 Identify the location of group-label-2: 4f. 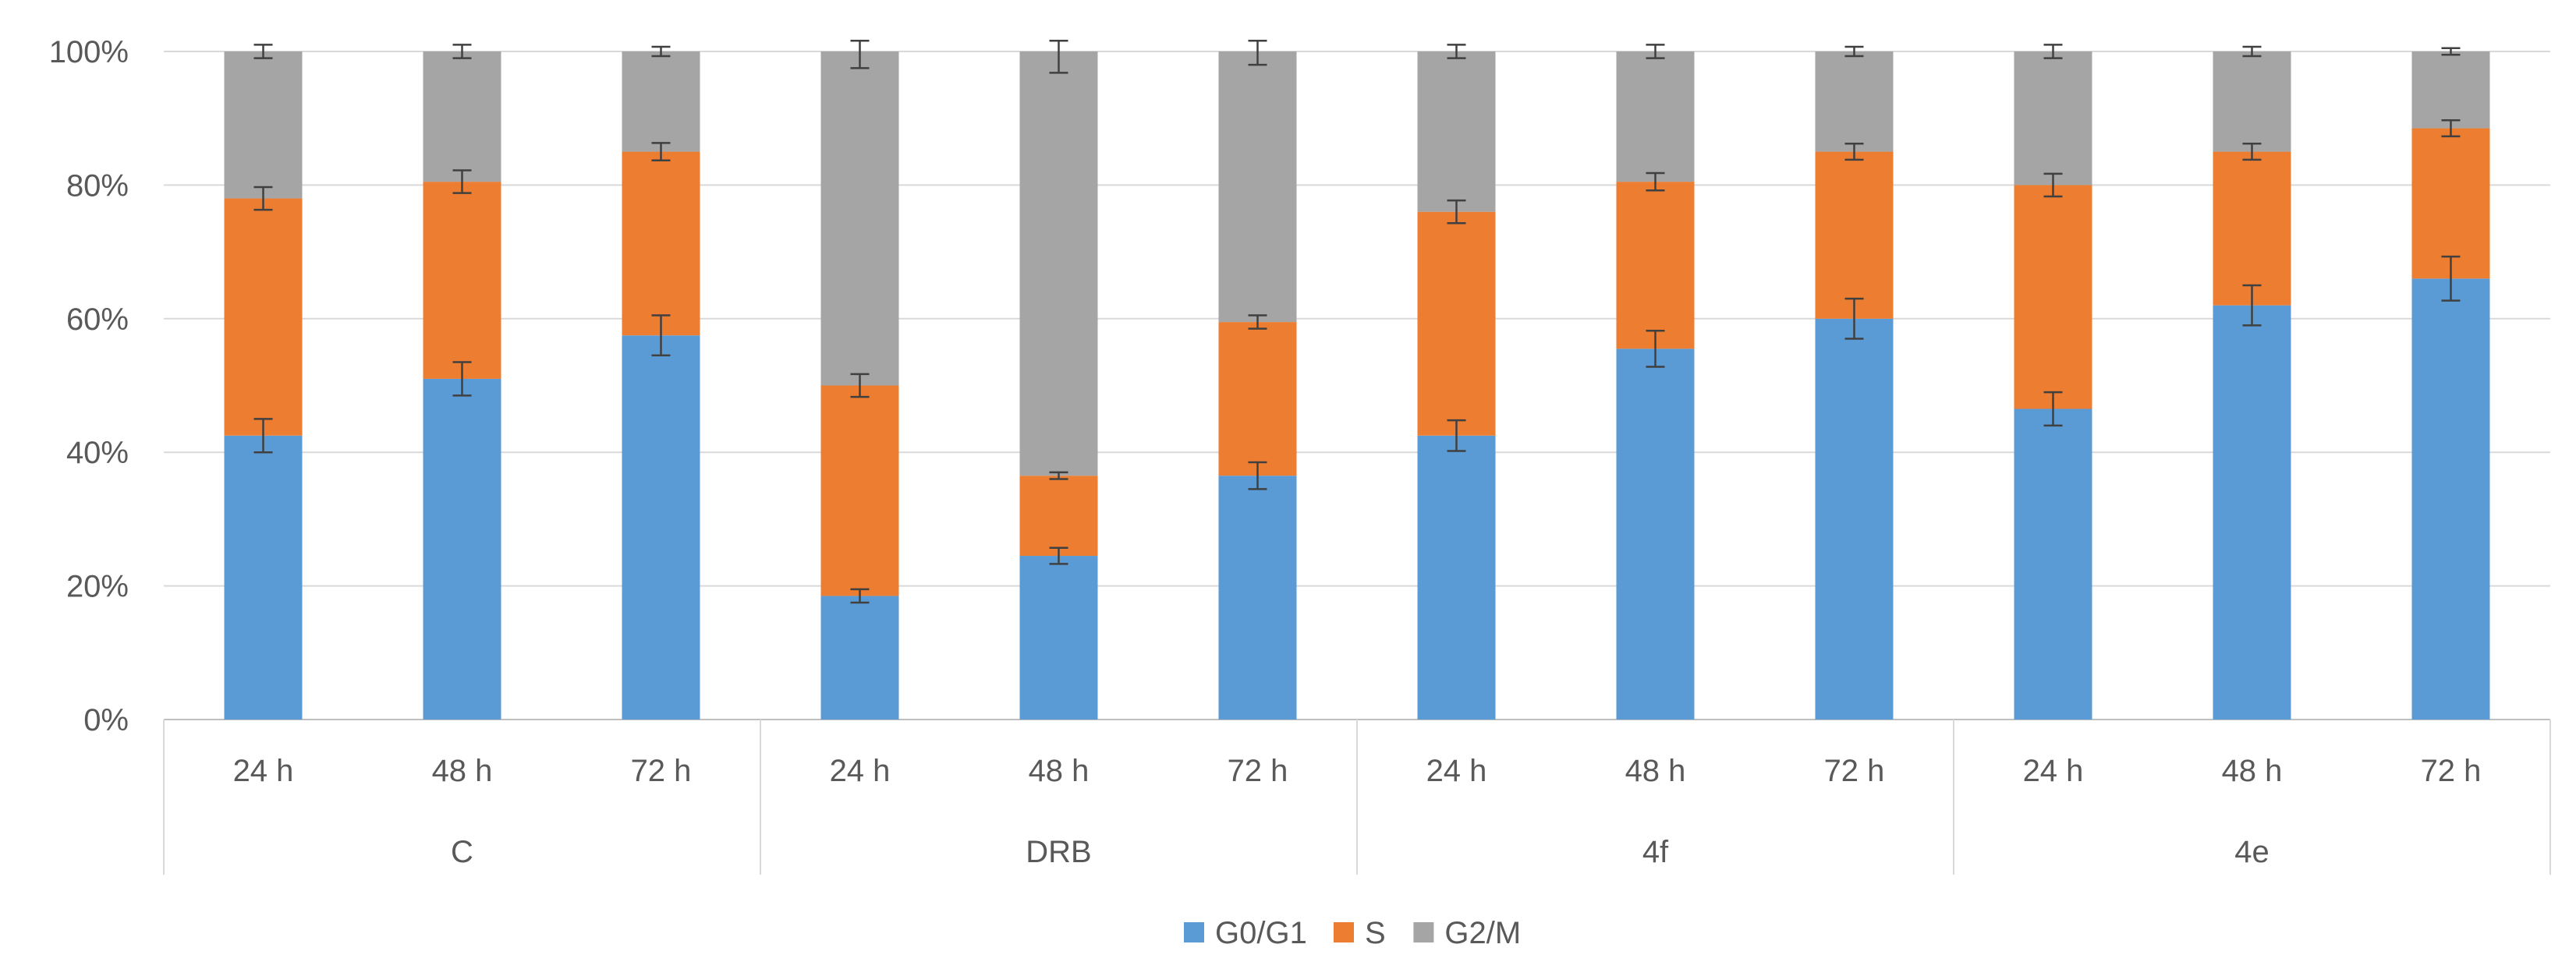
(1655, 852).